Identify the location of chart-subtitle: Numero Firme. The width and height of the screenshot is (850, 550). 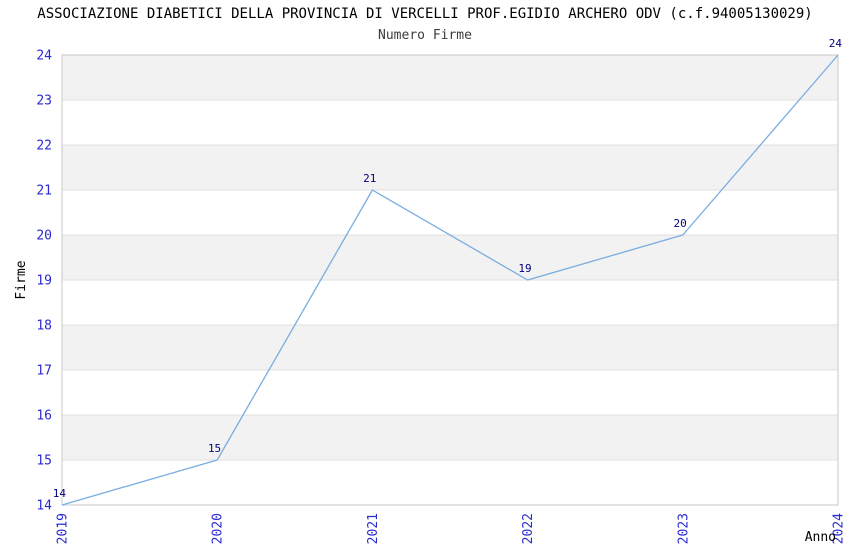
(425, 35).